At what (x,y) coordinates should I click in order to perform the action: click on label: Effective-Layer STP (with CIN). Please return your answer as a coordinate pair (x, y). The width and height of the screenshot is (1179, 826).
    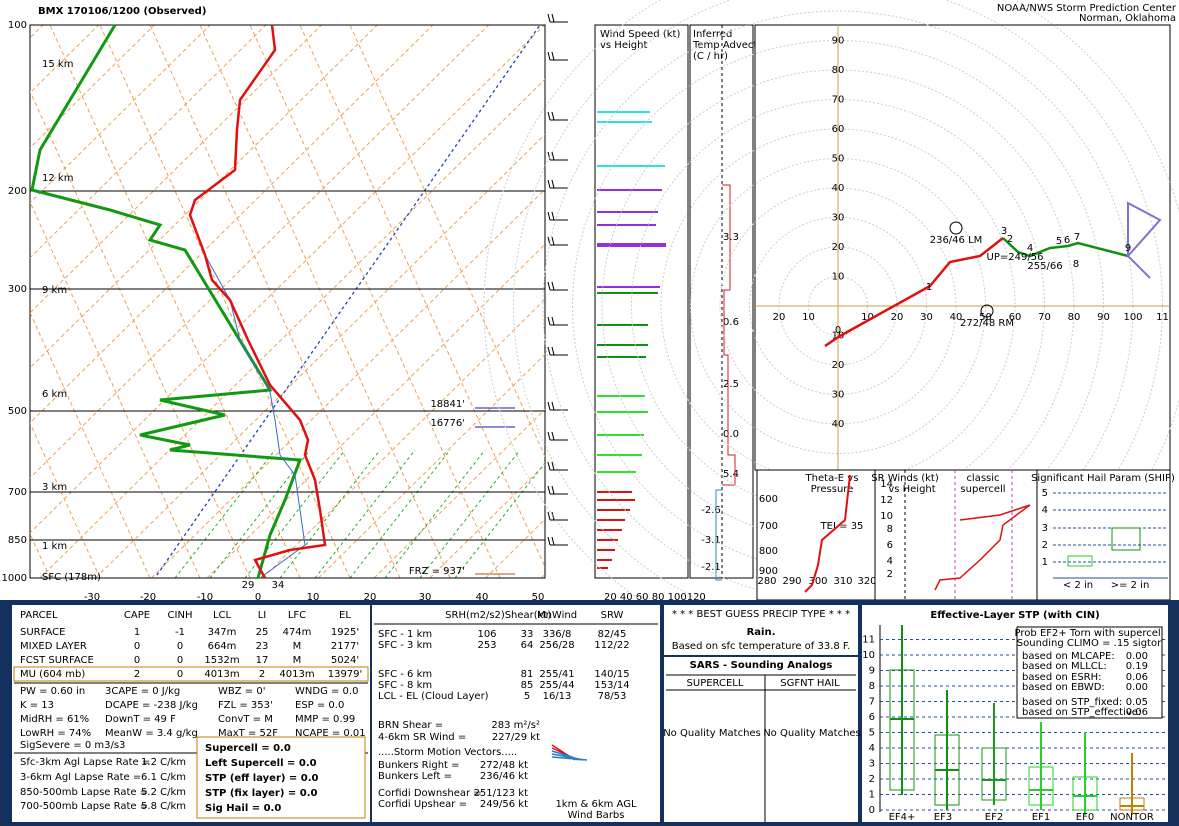
    Looking at the image, I should click on (1014, 615).